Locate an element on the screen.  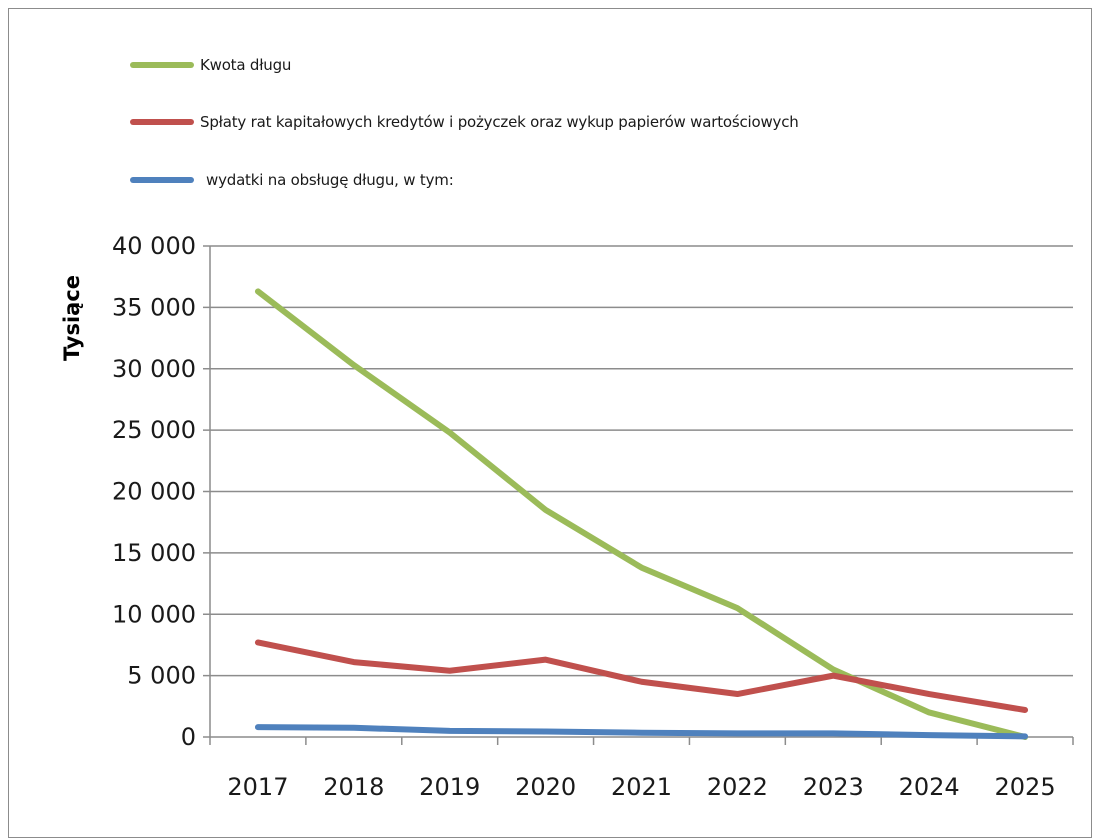
legend-swatch-kwota-dlugu is located at coordinates (162, 65).